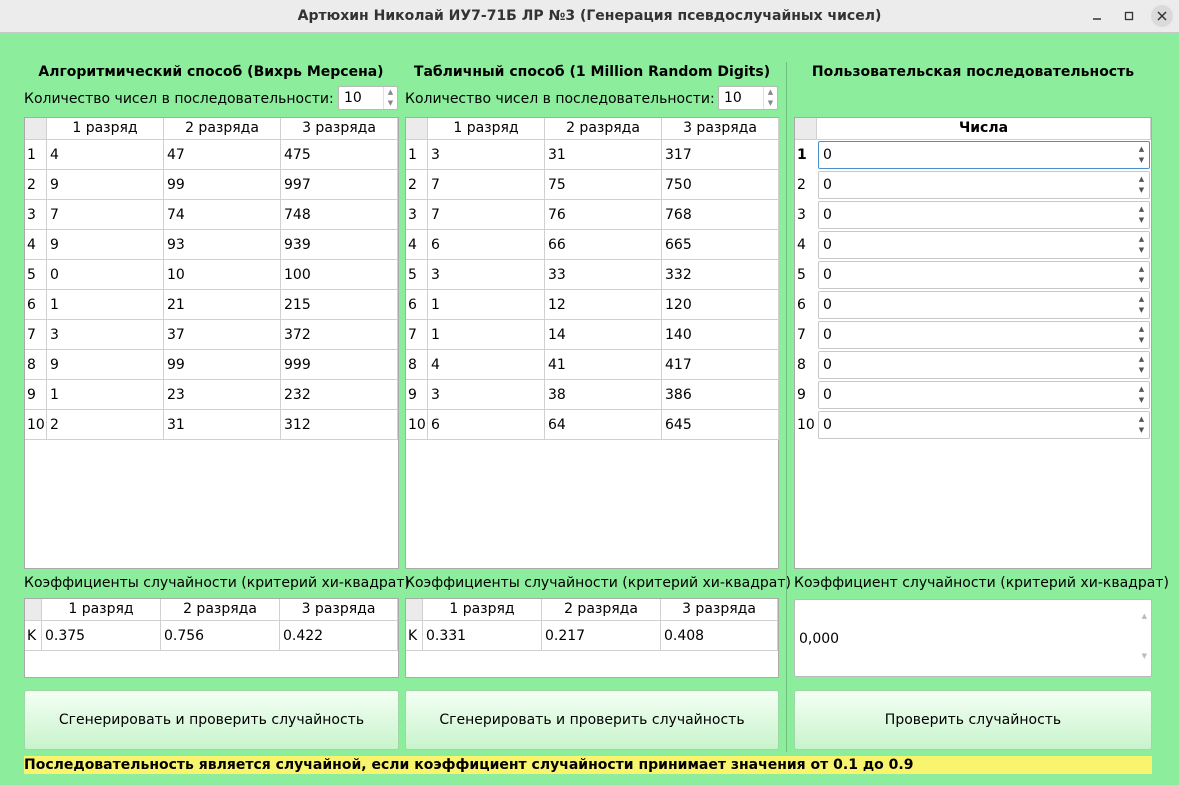 The width and height of the screenshot is (1179, 785). I want to click on table-cell: 748, so click(339, 215).